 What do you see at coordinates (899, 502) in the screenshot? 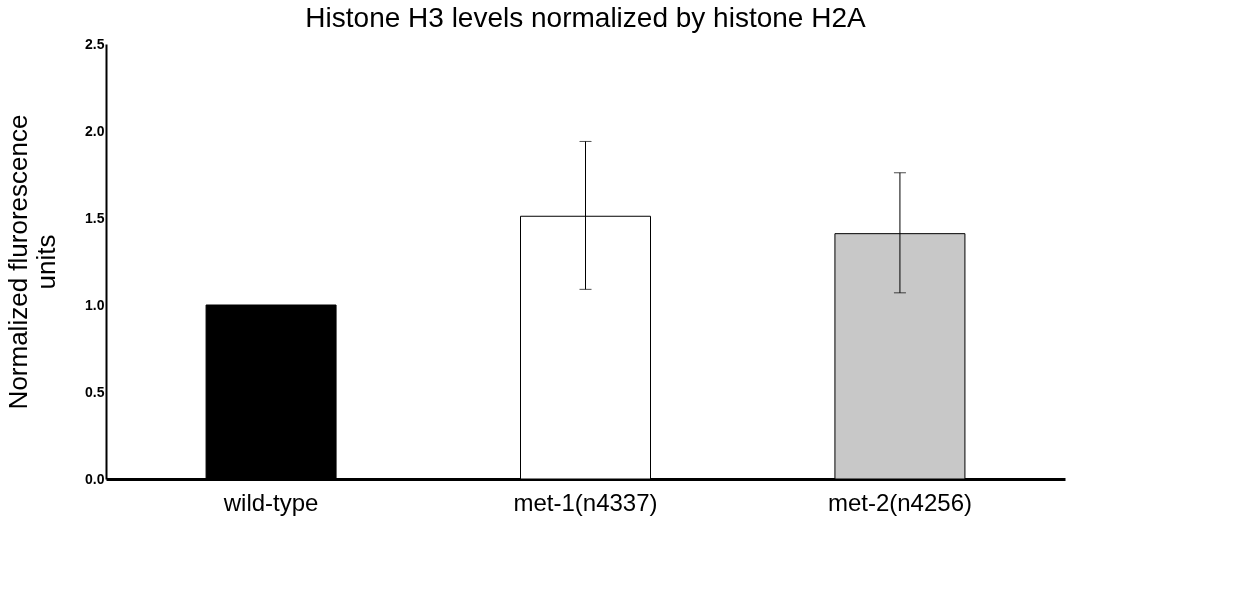
I see `x-tick-label: met-2(n4256)` at bounding box center [899, 502].